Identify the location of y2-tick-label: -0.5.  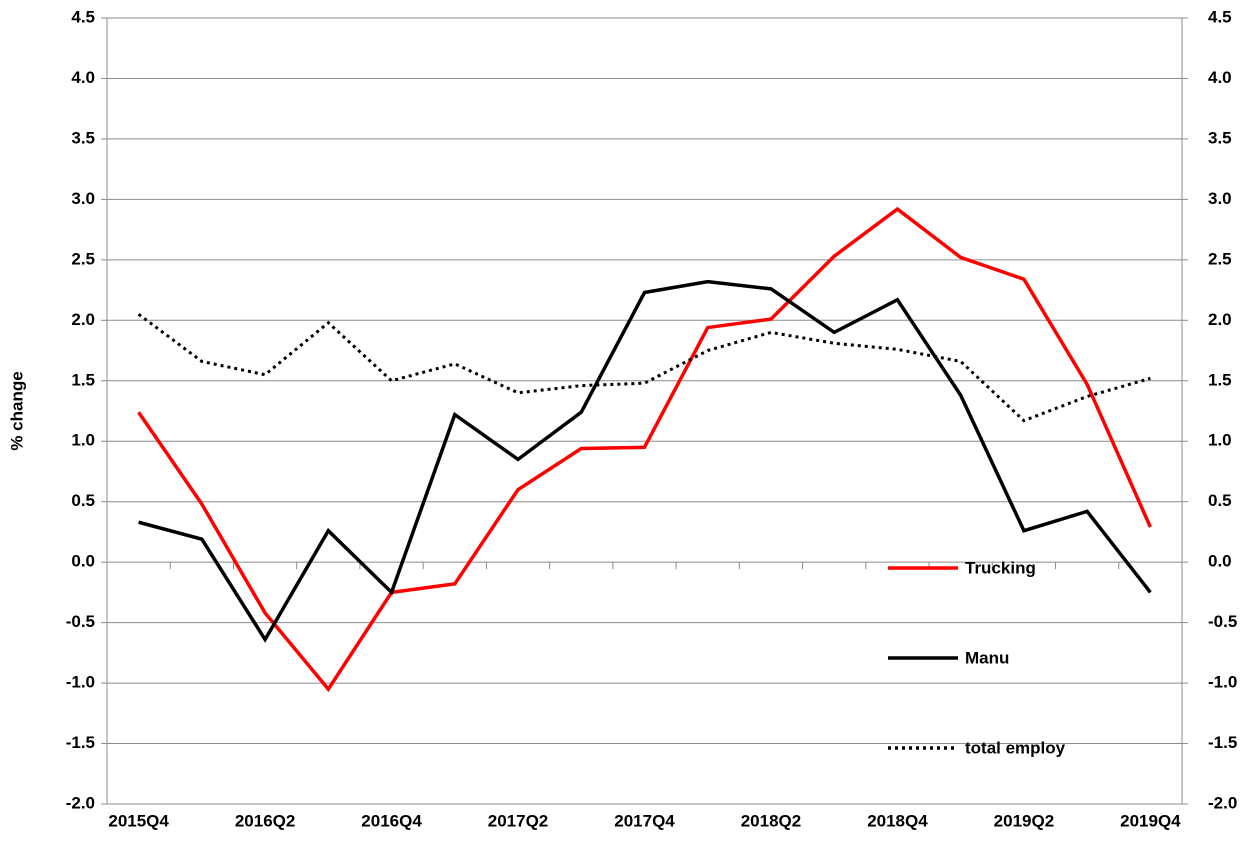
(1222, 621).